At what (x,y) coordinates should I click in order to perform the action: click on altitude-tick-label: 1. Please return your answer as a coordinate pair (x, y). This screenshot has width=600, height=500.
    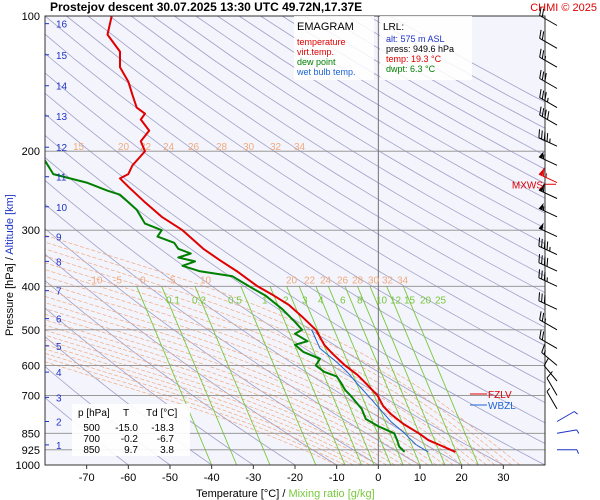
    Looking at the image, I should click on (59, 446).